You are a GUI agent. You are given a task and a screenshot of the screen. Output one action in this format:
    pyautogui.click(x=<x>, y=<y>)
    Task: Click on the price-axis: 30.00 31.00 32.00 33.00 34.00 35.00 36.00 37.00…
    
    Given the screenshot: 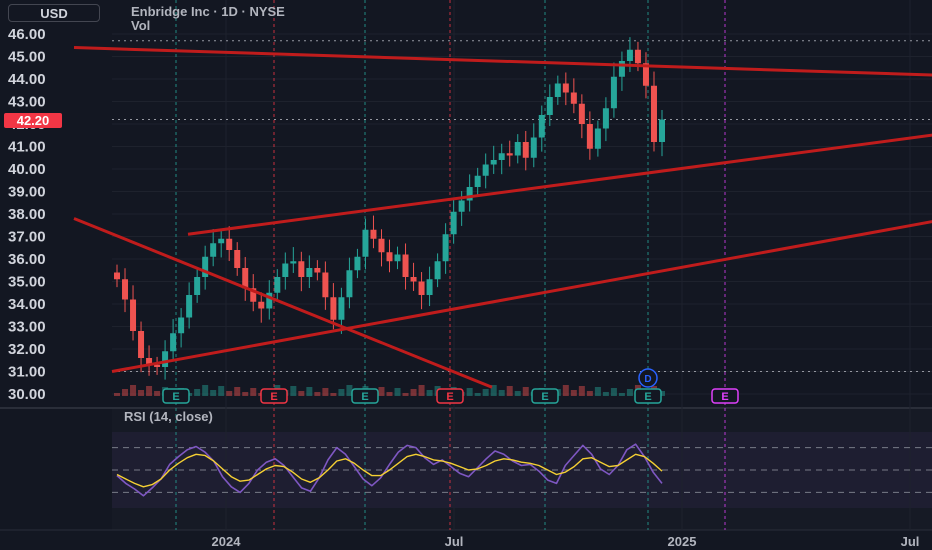 What is the action you would take?
    pyautogui.click(x=27, y=214)
    